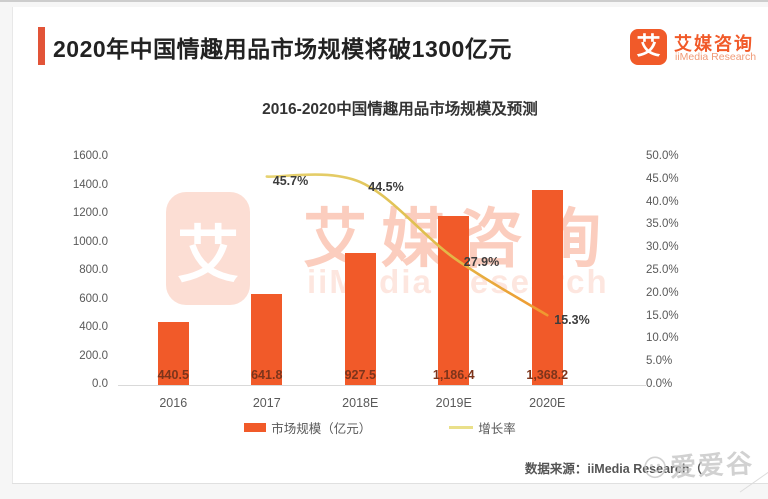  Describe the element at coordinates (497, 429) in the screenshot. I see `legend-label: 增长率` at that location.